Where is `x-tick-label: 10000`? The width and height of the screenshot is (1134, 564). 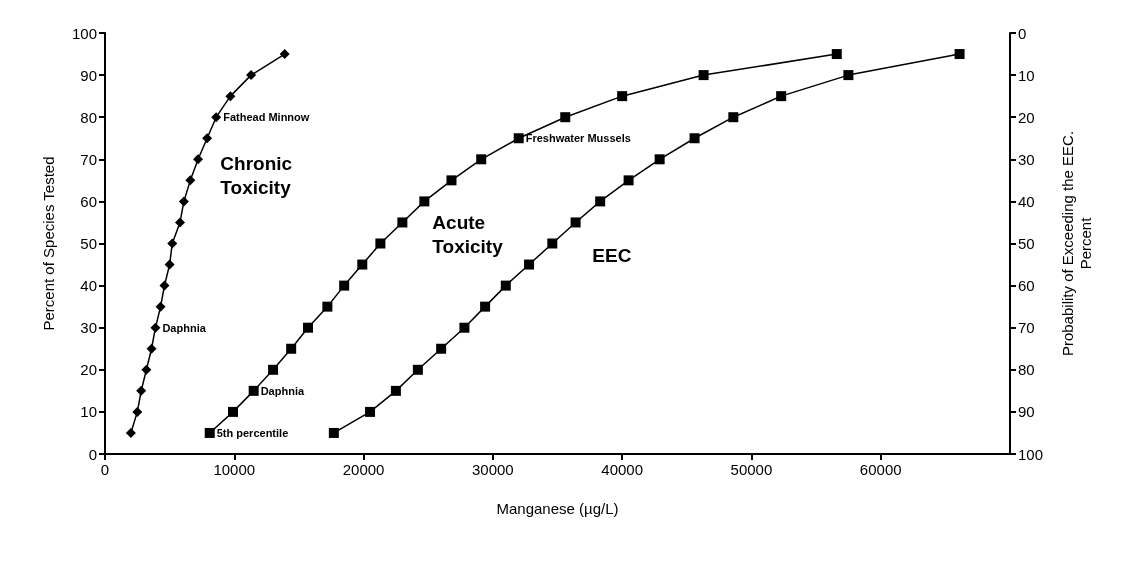
x-tick-label: 10000 is located at coordinates (234, 469).